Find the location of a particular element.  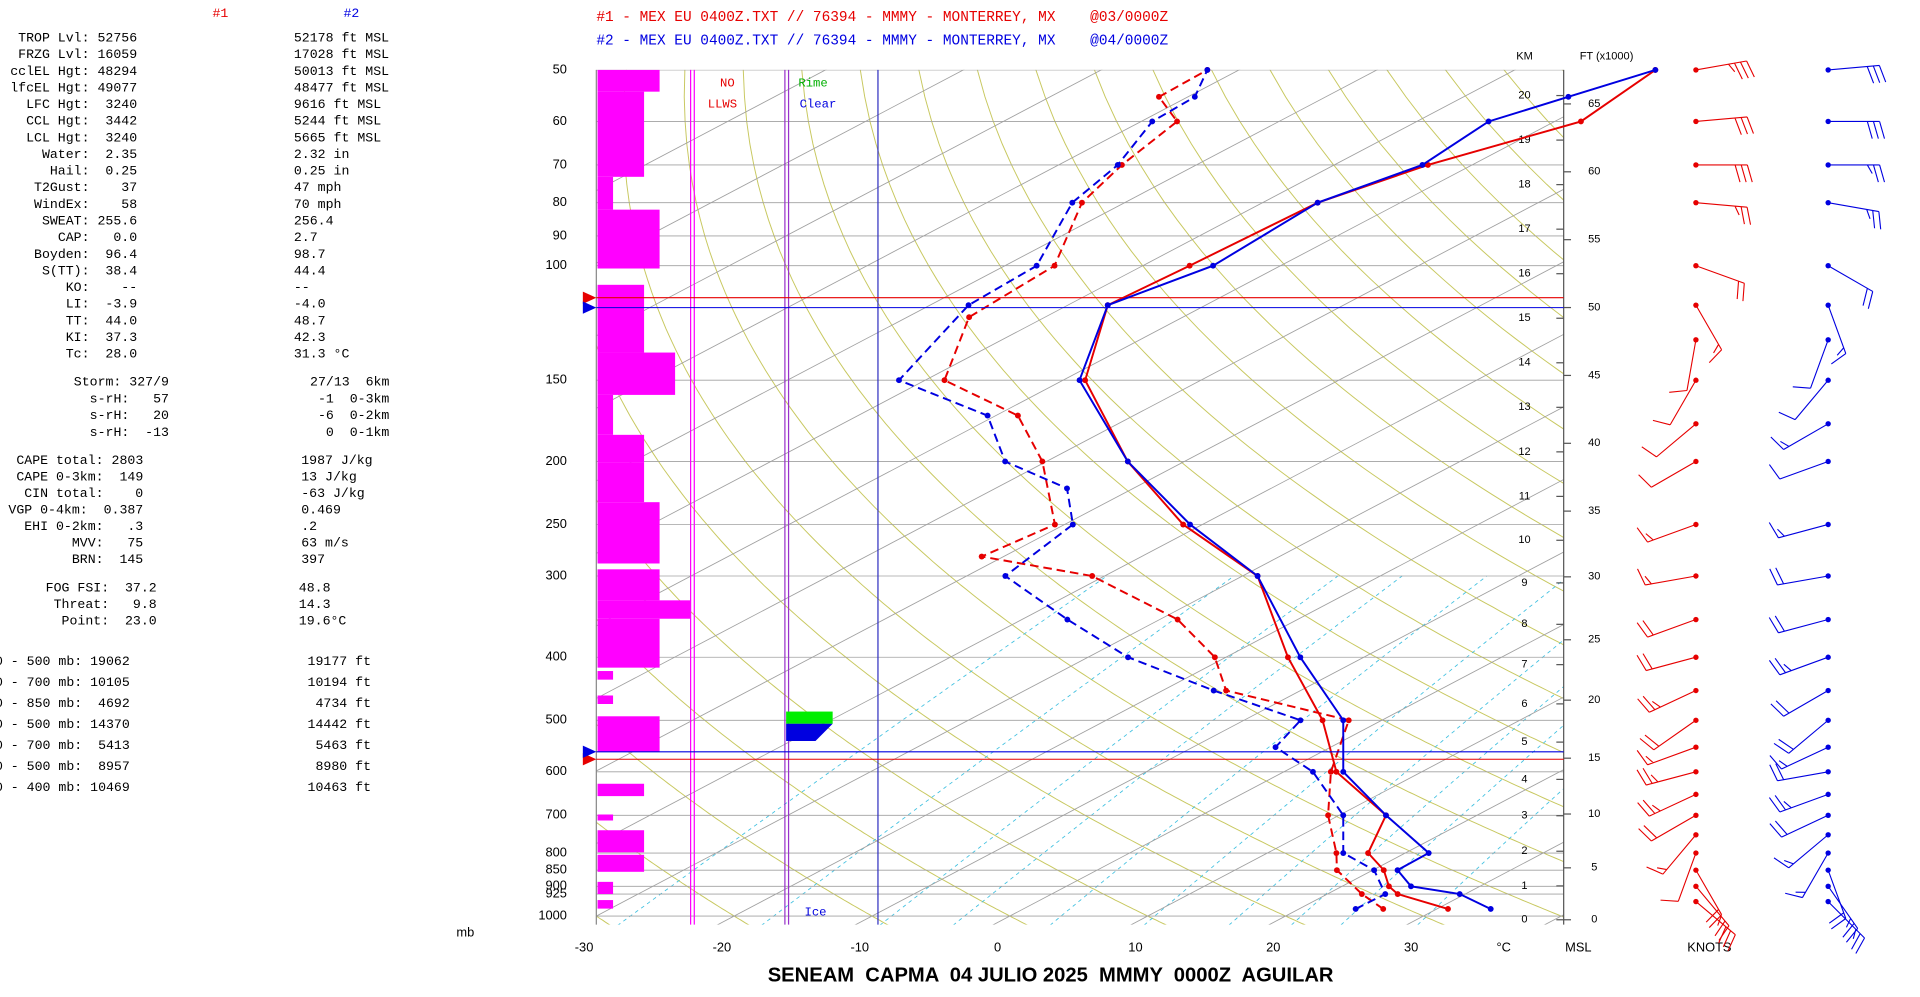

param-label: KO: -- is located at coordinates (101, 287).